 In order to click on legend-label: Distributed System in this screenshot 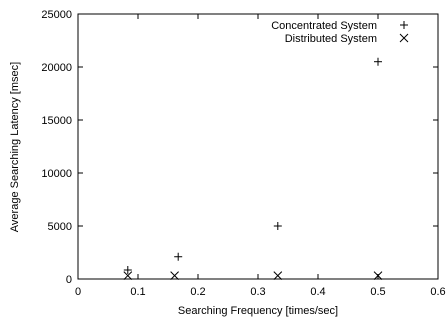, I will do `click(331, 39)`.